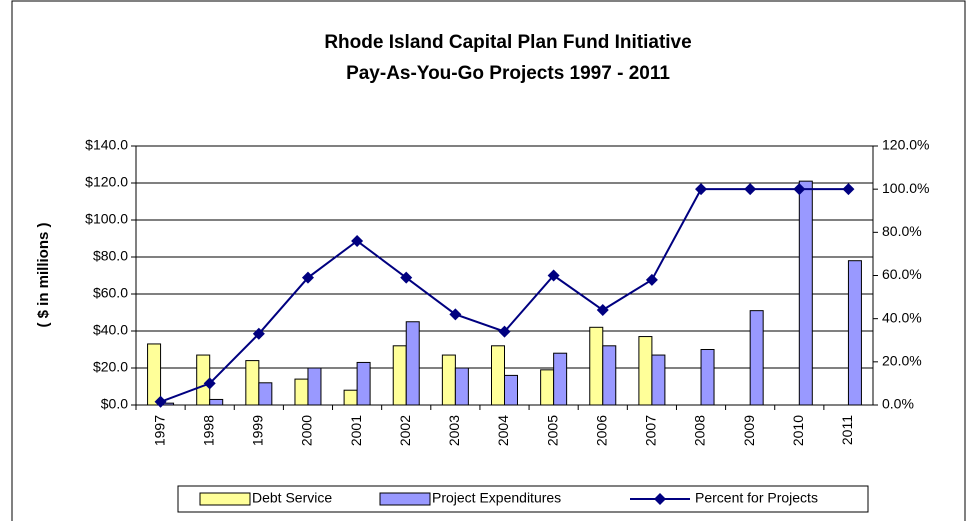 This screenshot has height=521, width=967. What do you see at coordinates (405, 430) in the screenshot?
I see `x-tick-label: 2002` at bounding box center [405, 430].